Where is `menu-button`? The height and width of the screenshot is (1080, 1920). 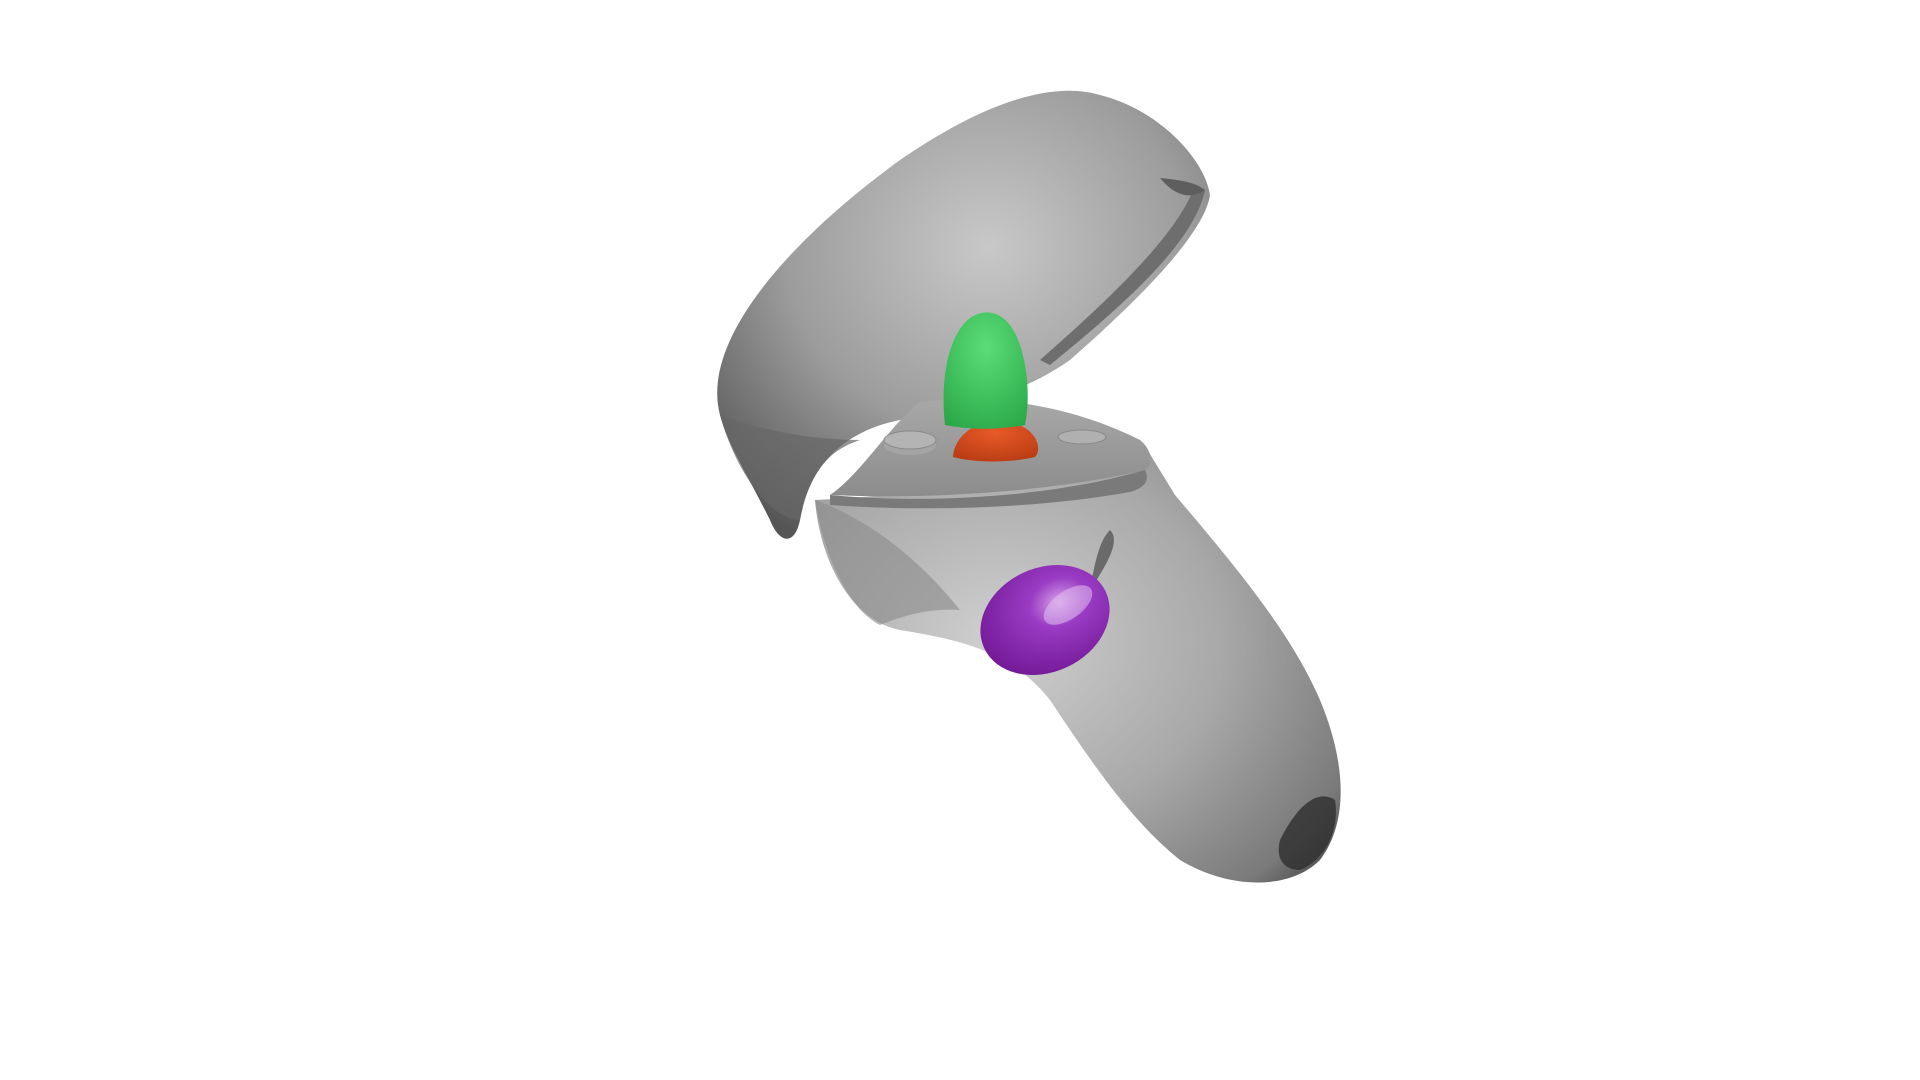 menu-button is located at coordinates (1082, 437).